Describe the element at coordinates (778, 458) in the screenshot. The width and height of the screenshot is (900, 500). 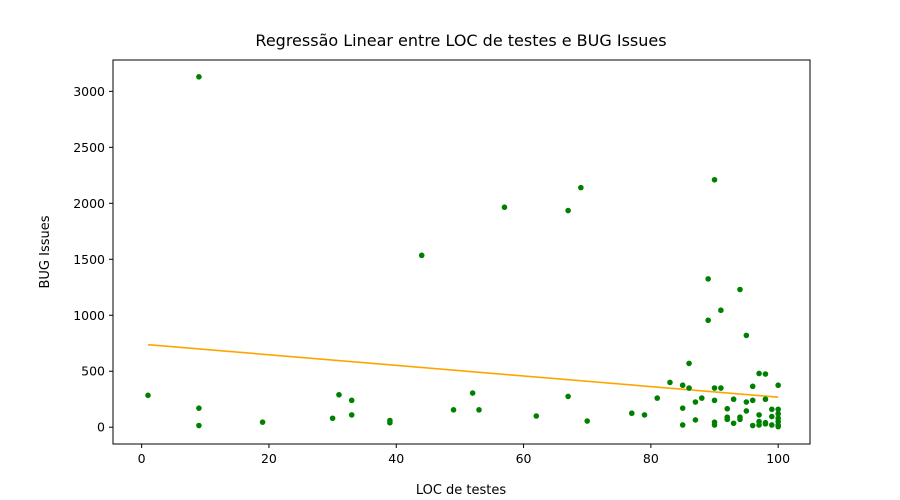
I see `x-tick-label: 100` at that location.